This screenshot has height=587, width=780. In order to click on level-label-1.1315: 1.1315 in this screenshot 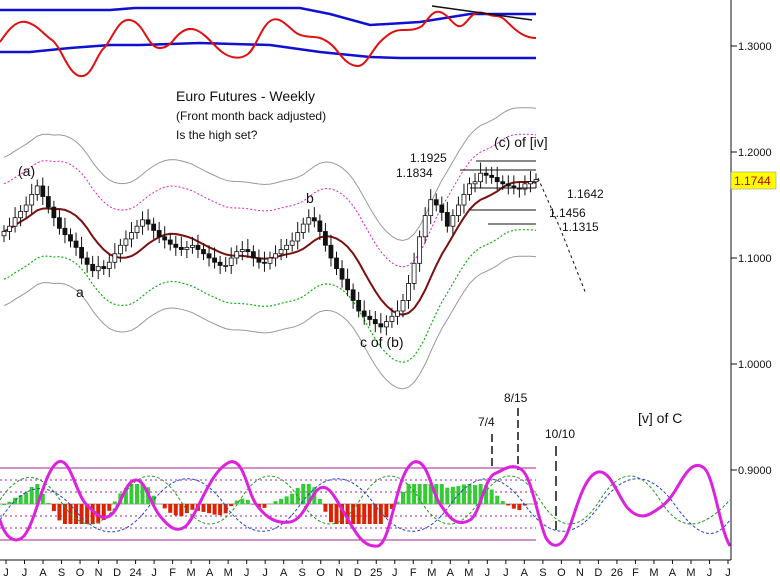, I will do `click(580, 227)`.